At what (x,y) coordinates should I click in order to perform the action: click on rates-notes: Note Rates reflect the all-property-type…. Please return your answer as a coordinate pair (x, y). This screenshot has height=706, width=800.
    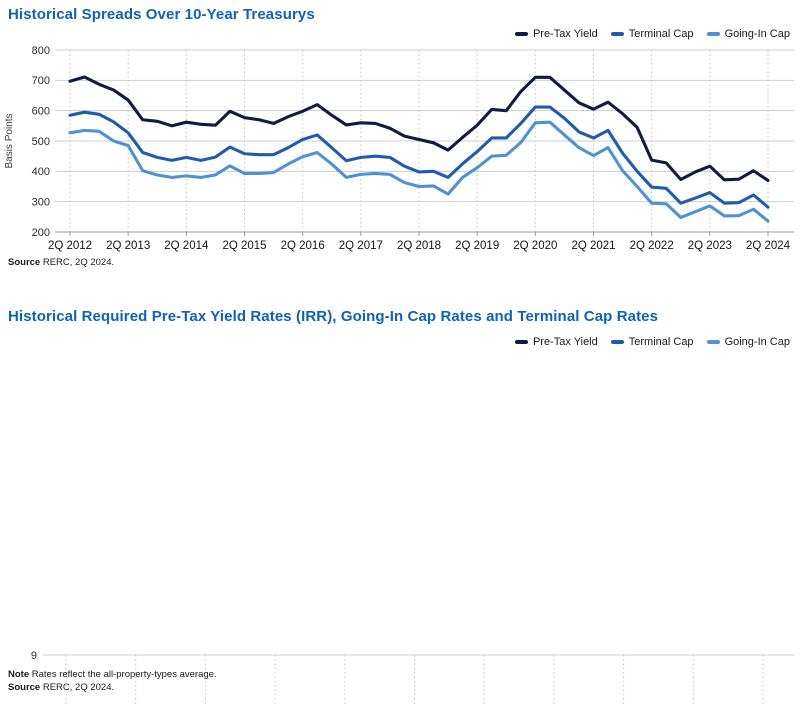
    Looking at the image, I should click on (112, 681).